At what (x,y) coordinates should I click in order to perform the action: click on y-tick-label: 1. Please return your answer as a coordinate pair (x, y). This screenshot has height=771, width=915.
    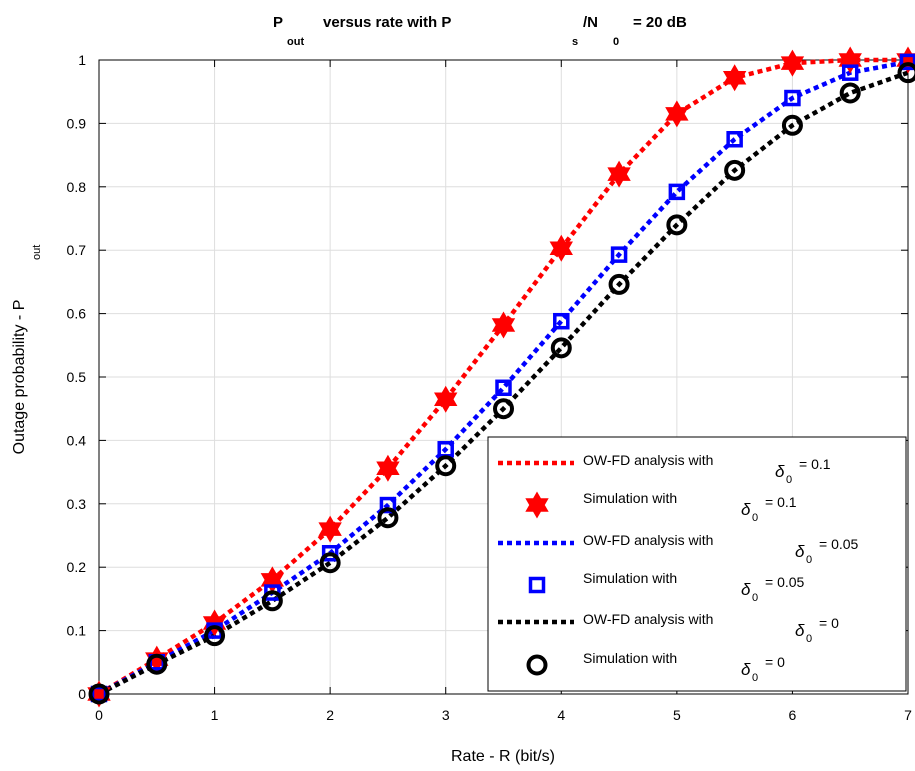
    Looking at the image, I should click on (82, 60).